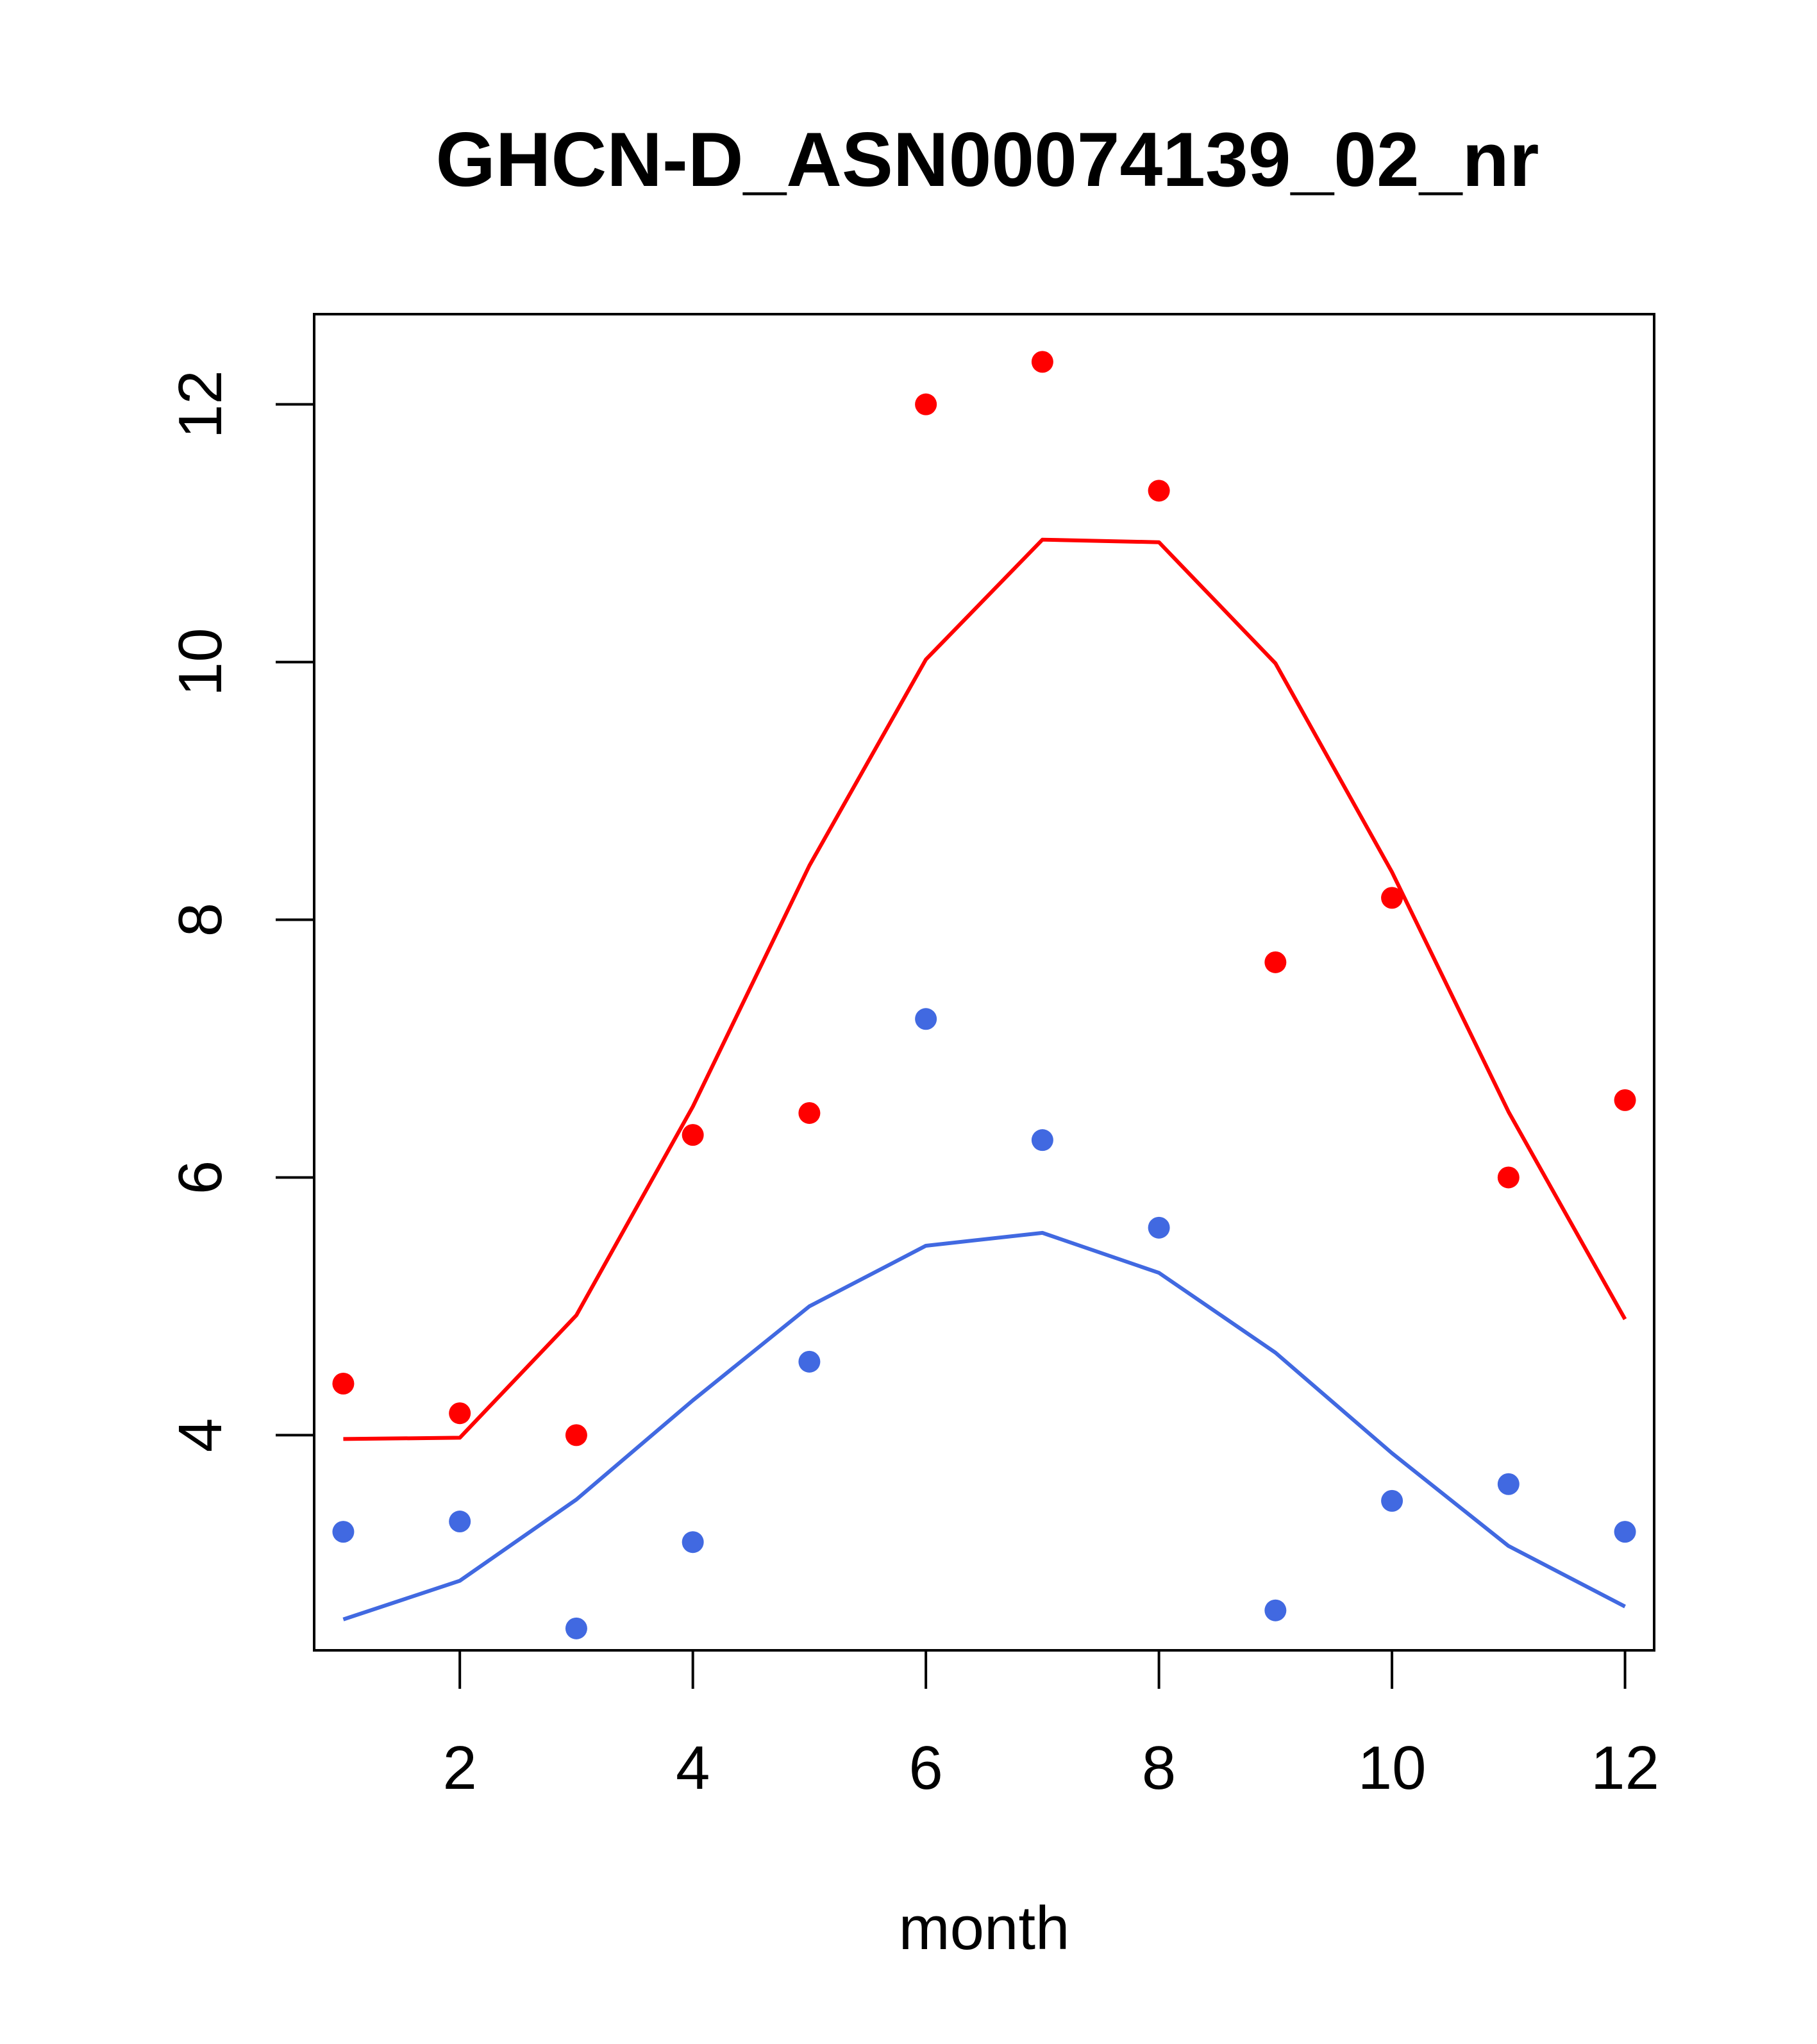 The height and width of the screenshot is (2044, 1817). I want to click on chart-title: GHCN-D_ASN00074139_02_nr, so click(988, 160).